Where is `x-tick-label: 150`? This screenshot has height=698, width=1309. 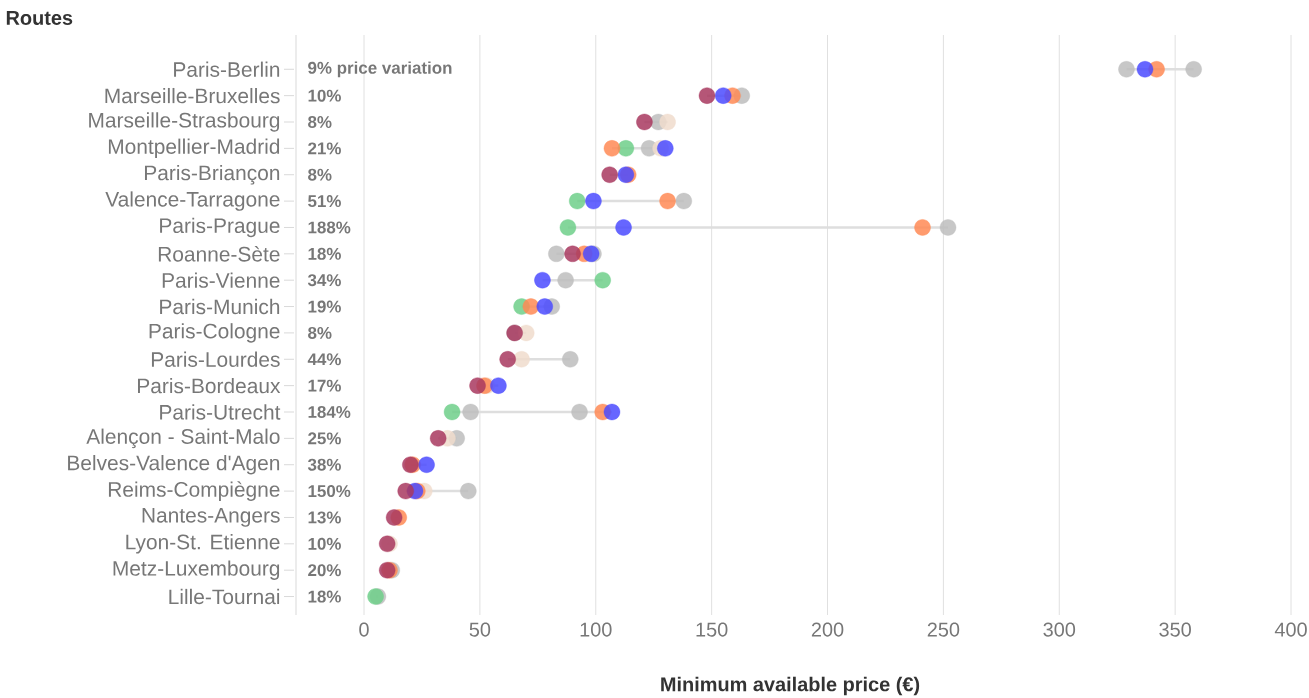 x-tick-label: 150 is located at coordinates (712, 629).